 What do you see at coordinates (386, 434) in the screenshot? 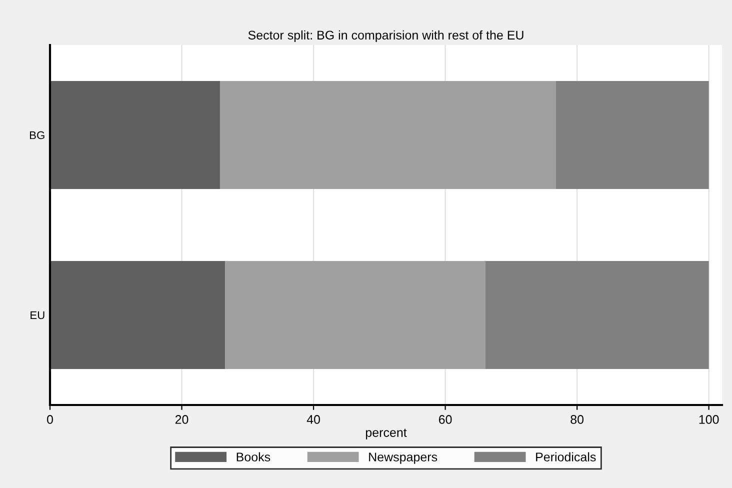
I see `x-axis-title: percent` at bounding box center [386, 434].